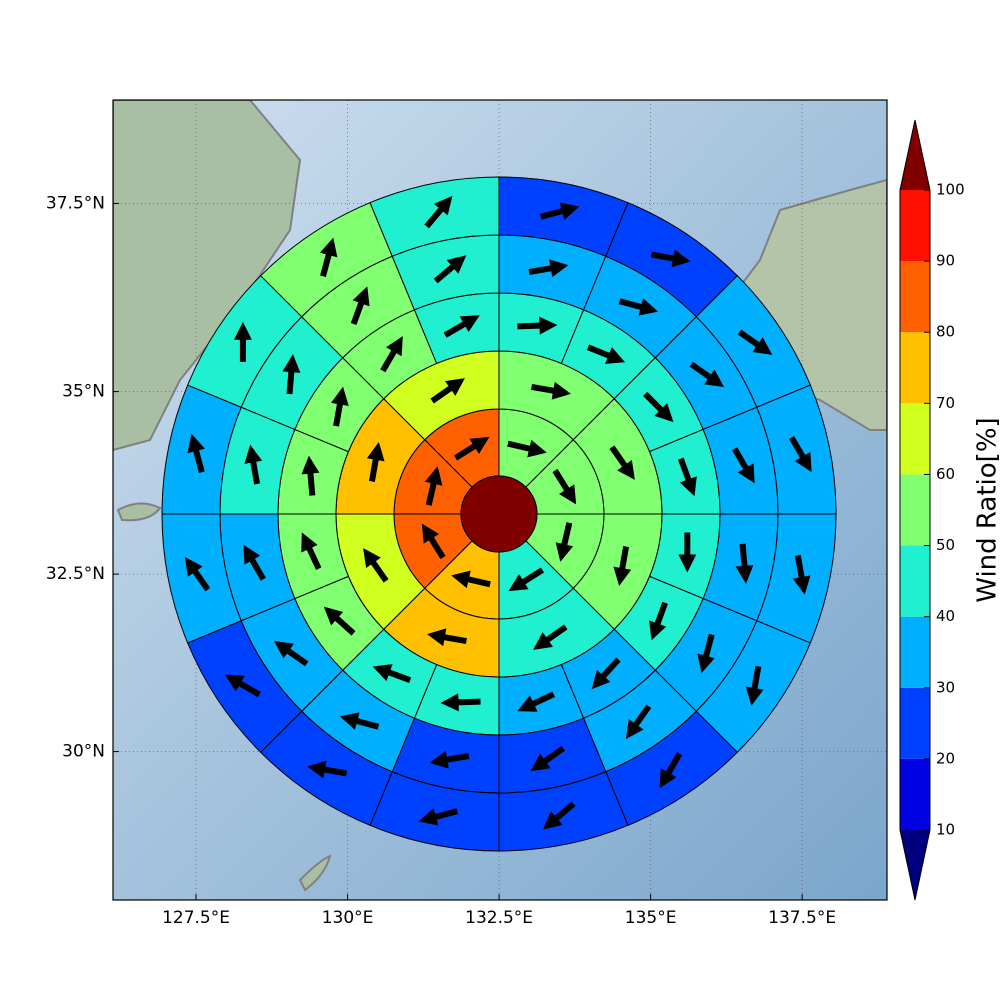 The height and width of the screenshot is (1004, 1000). Describe the element at coordinates (499, 514) in the screenshot. I see `center-disc` at that location.